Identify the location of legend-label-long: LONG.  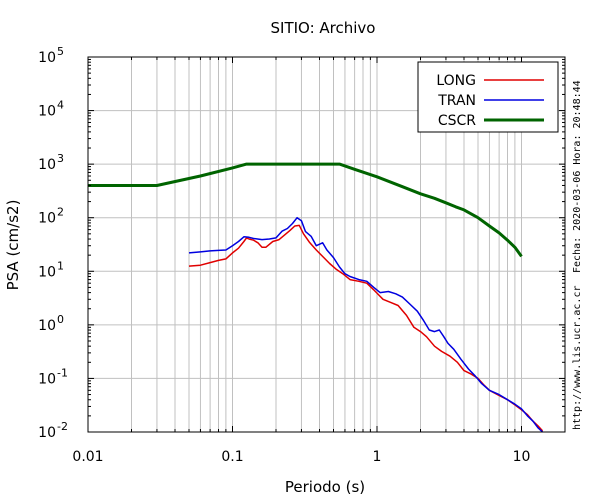
(456, 81).